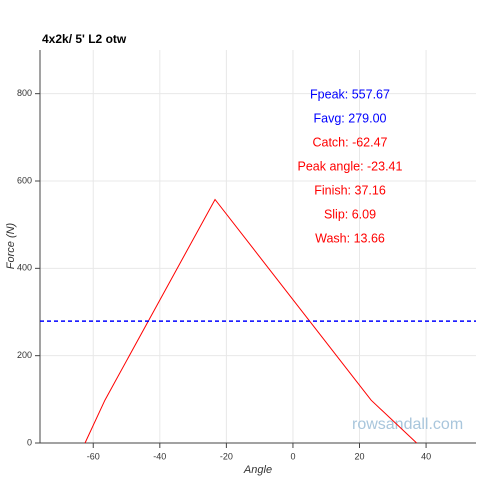  What do you see at coordinates (360, 456) in the screenshot?
I see `x-tick-label: 20` at bounding box center [360, 456].